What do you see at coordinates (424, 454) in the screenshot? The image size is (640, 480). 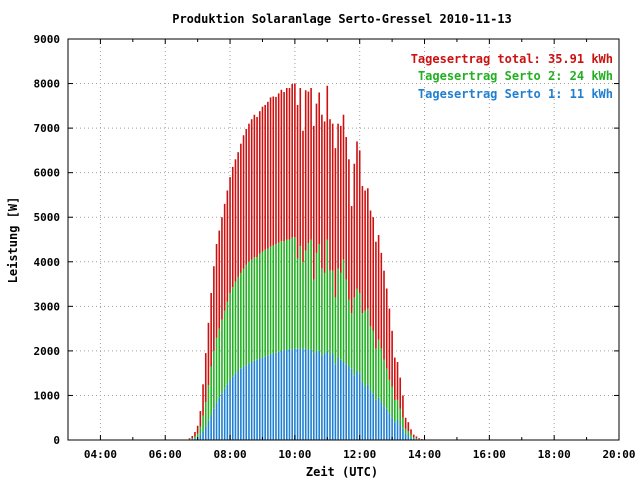 I see `x-tick-label: 14:00` at bounding box center [424, 454].